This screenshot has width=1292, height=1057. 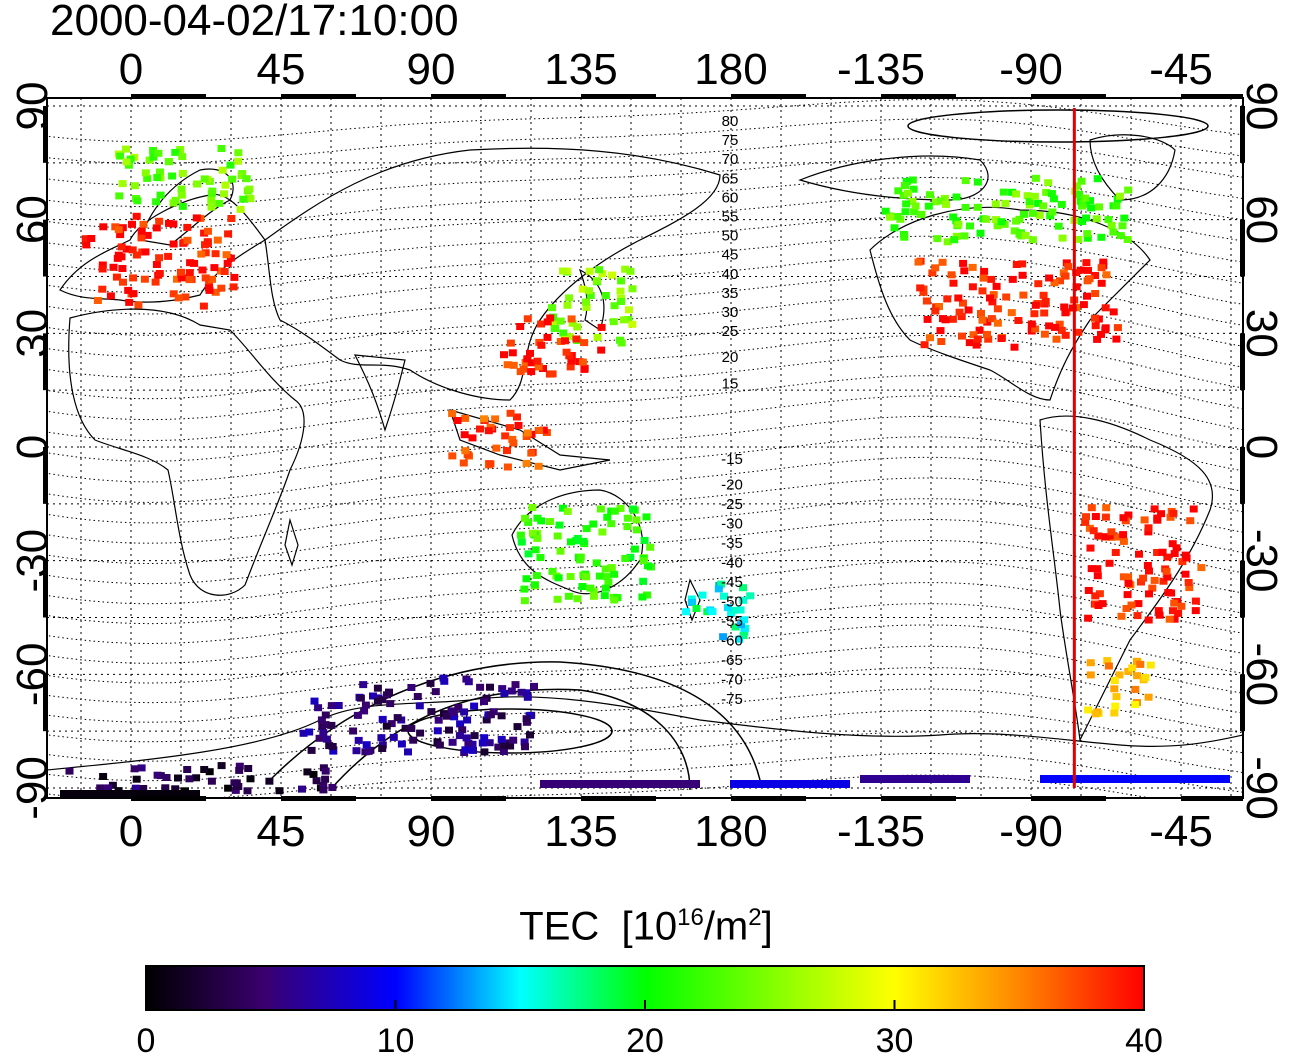 What do you see at coordinates (645, 387) in the screenshot?
I see `contour-line` at bounding box center [645, 387].